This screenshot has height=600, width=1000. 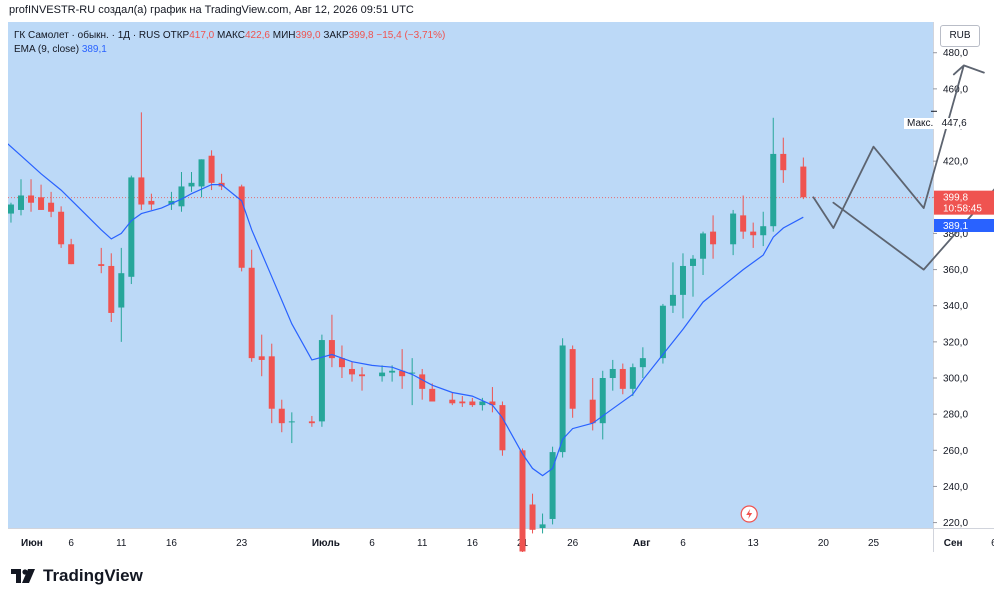 I want to click on last-price-tag, so click(x=964, y=202).